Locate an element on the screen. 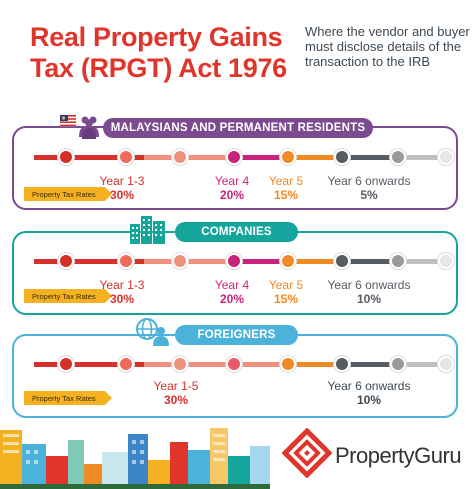  globe-person-icon is located at coordinates (152, 332).